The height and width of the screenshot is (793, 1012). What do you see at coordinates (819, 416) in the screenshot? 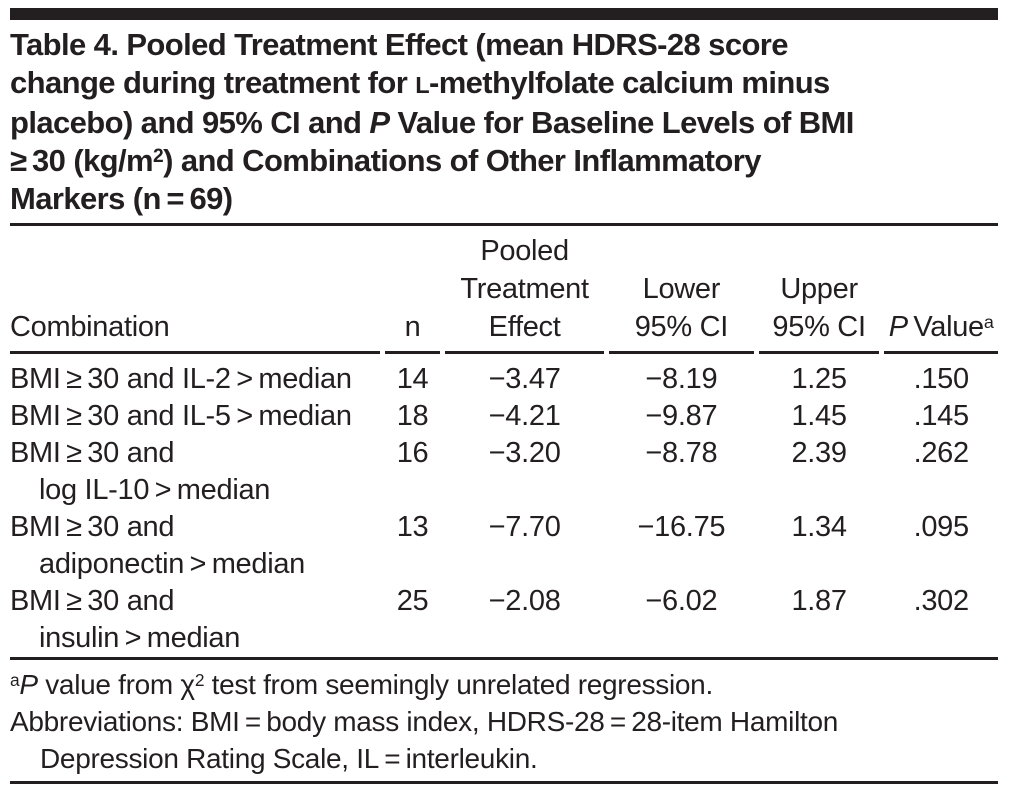
I see `upper-ci-cell: 1.45` at bounding box center [819, 416].